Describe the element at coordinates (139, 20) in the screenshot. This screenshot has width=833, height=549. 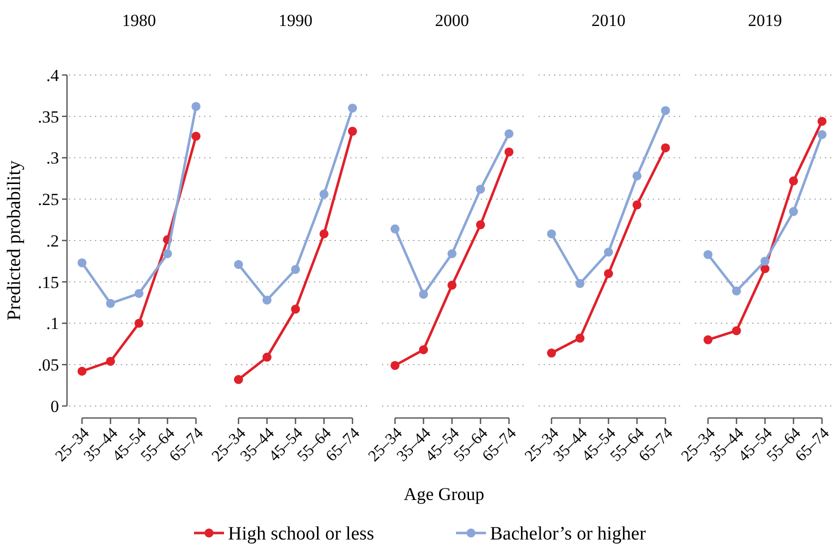
I see `chart-title: 1980` at that location.